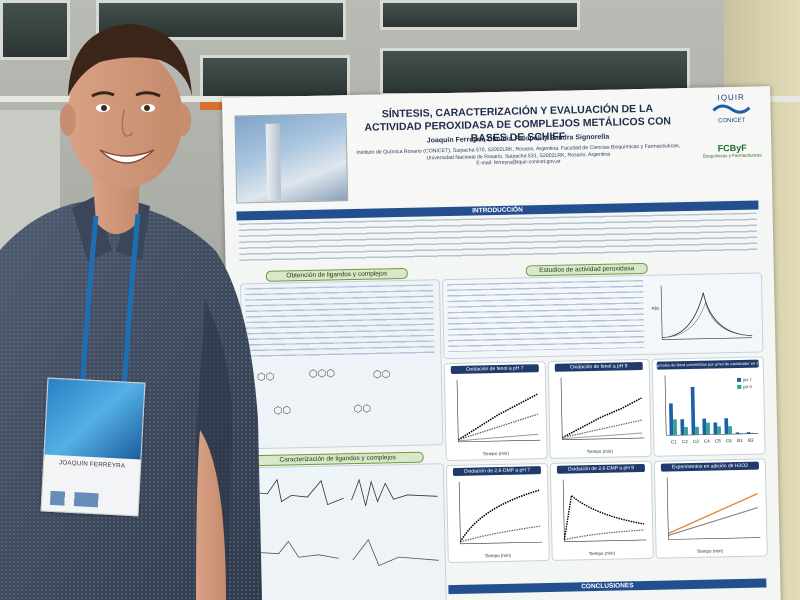 The height and width of the screenshot is (600, 800). I want to click on dmp-ph9-title: Oxidación de 2,6-DMP a pH 9, so click(600, 468).